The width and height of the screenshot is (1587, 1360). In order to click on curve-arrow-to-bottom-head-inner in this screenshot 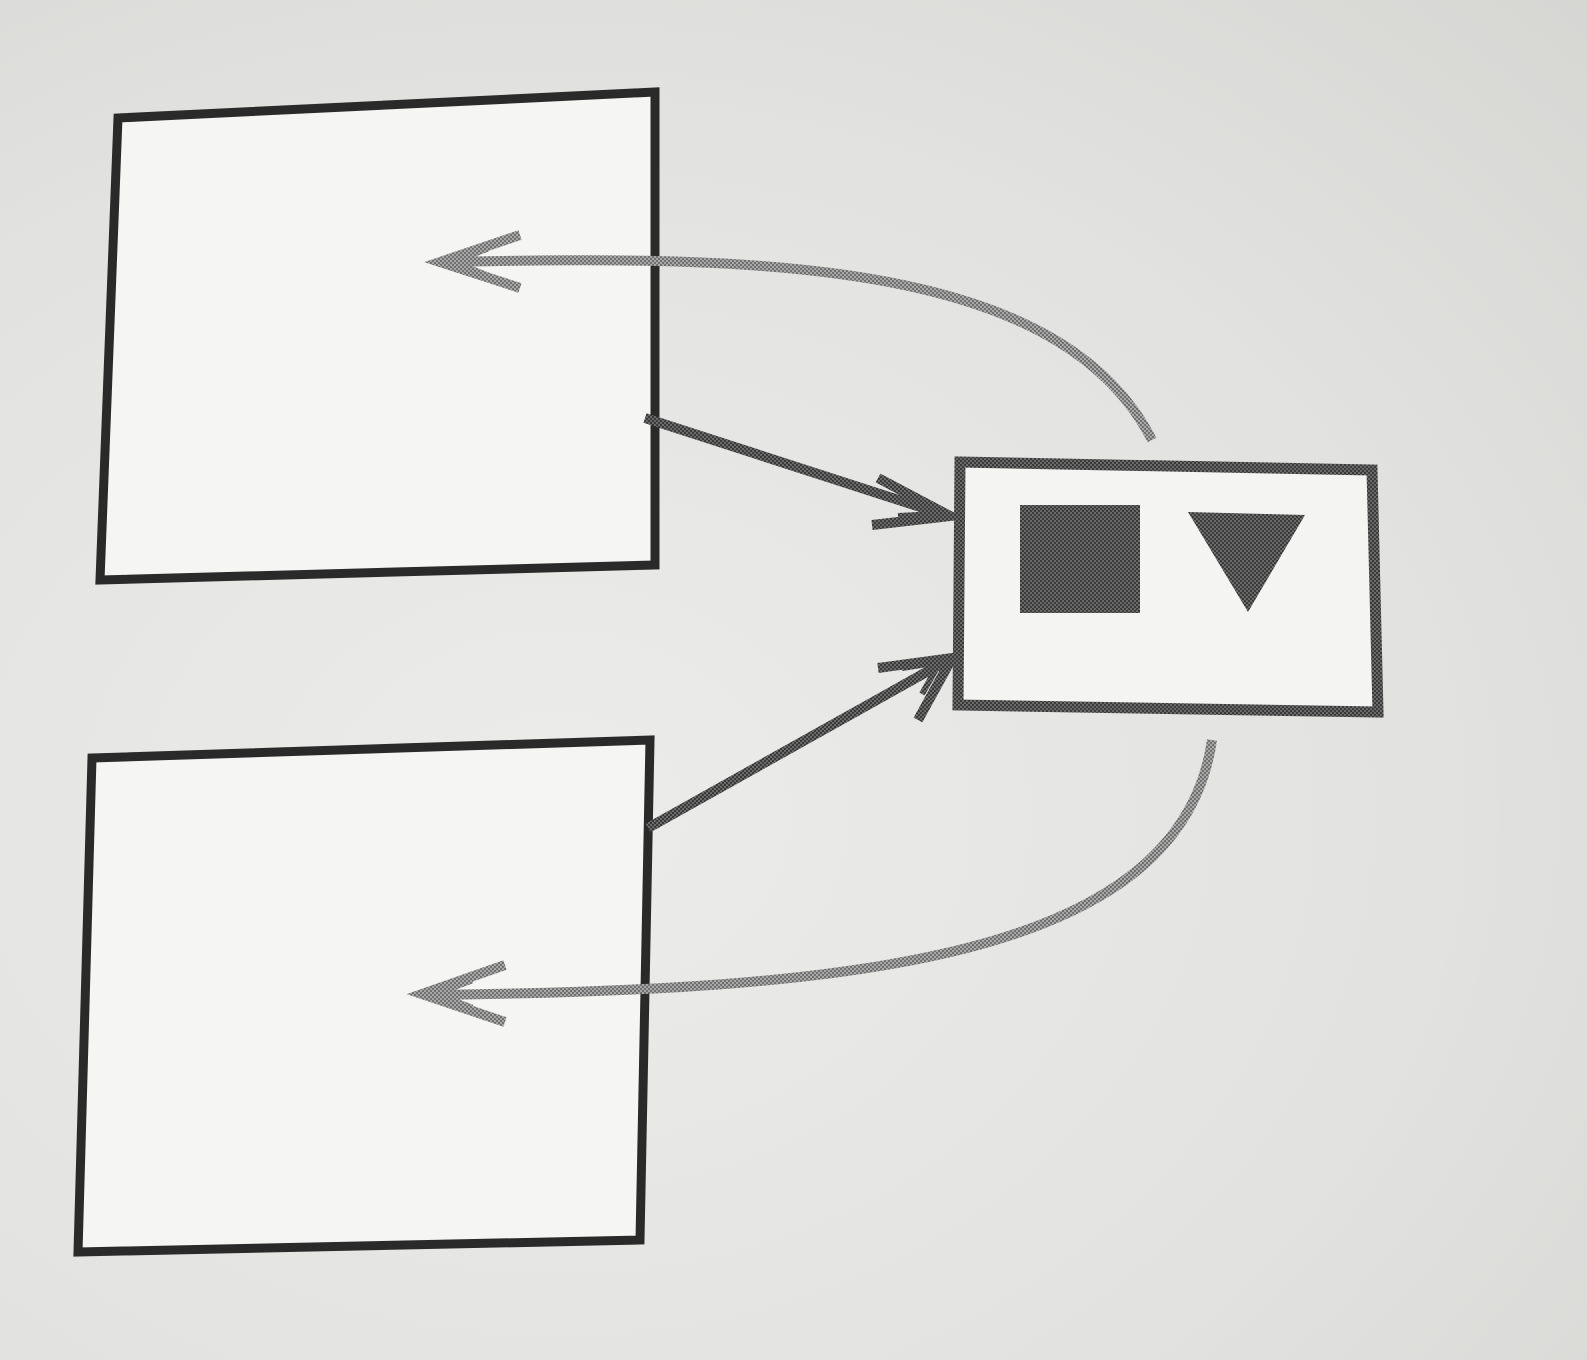, I will do `click(448, 994)`.